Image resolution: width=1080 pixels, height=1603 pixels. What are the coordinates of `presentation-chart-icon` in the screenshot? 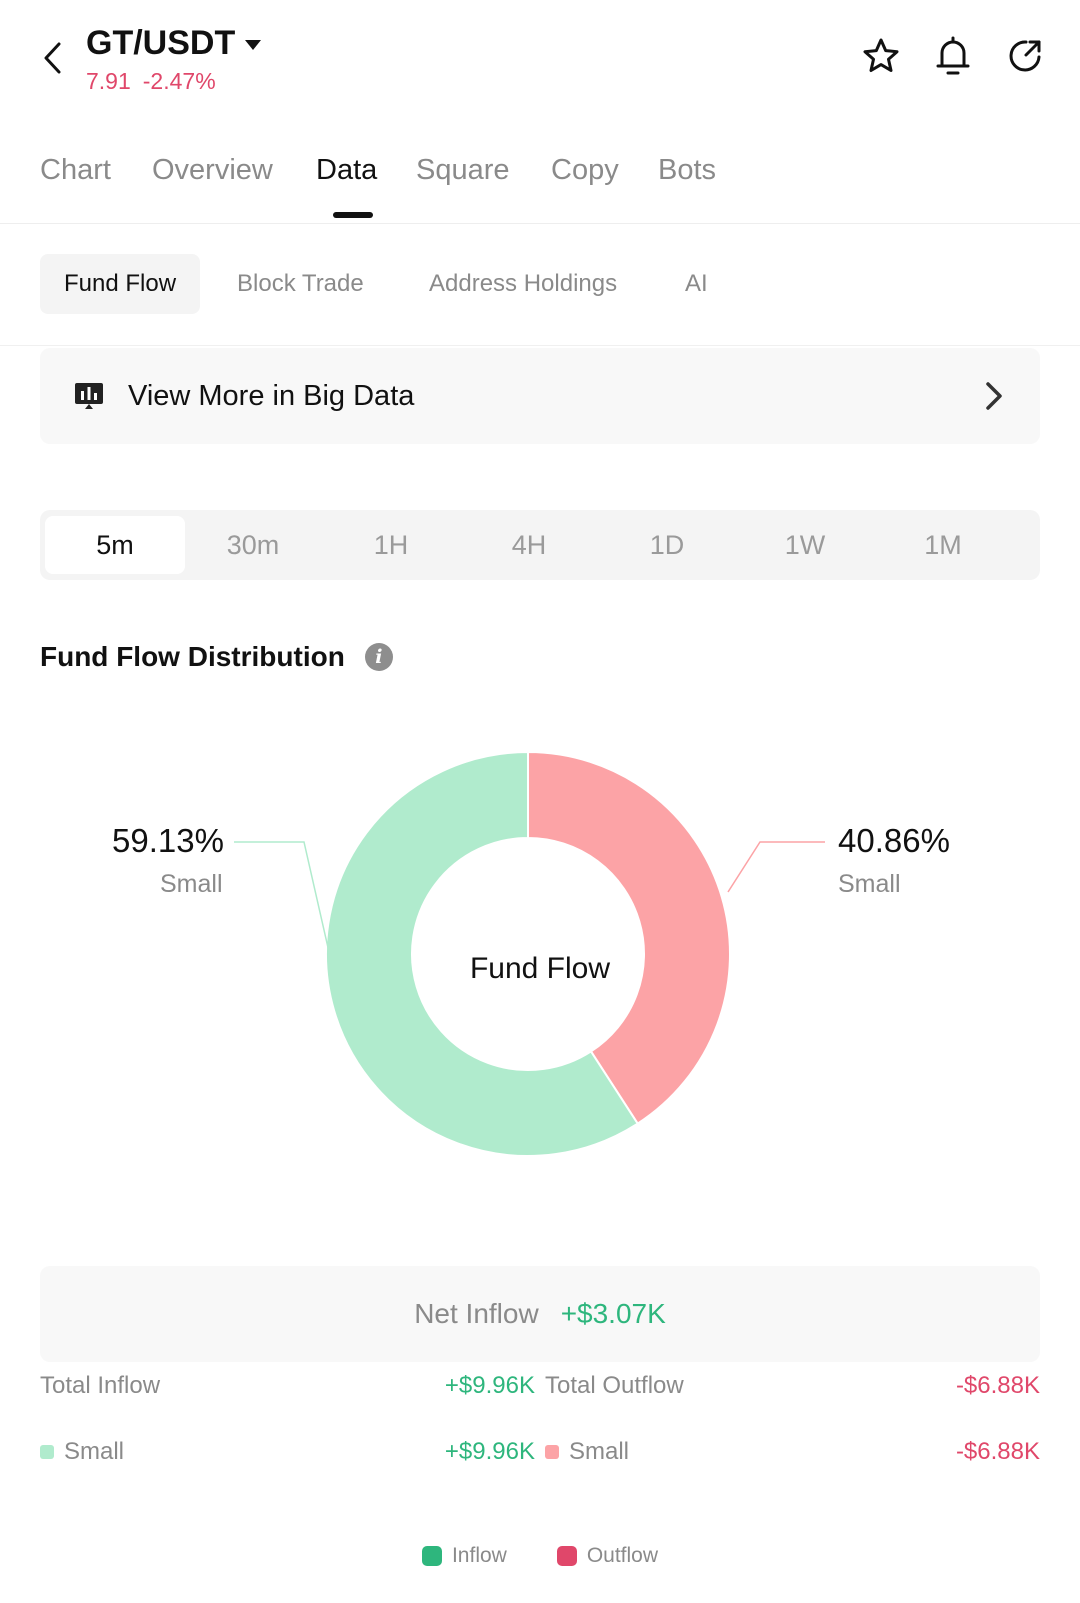 It's located at (89, 396).